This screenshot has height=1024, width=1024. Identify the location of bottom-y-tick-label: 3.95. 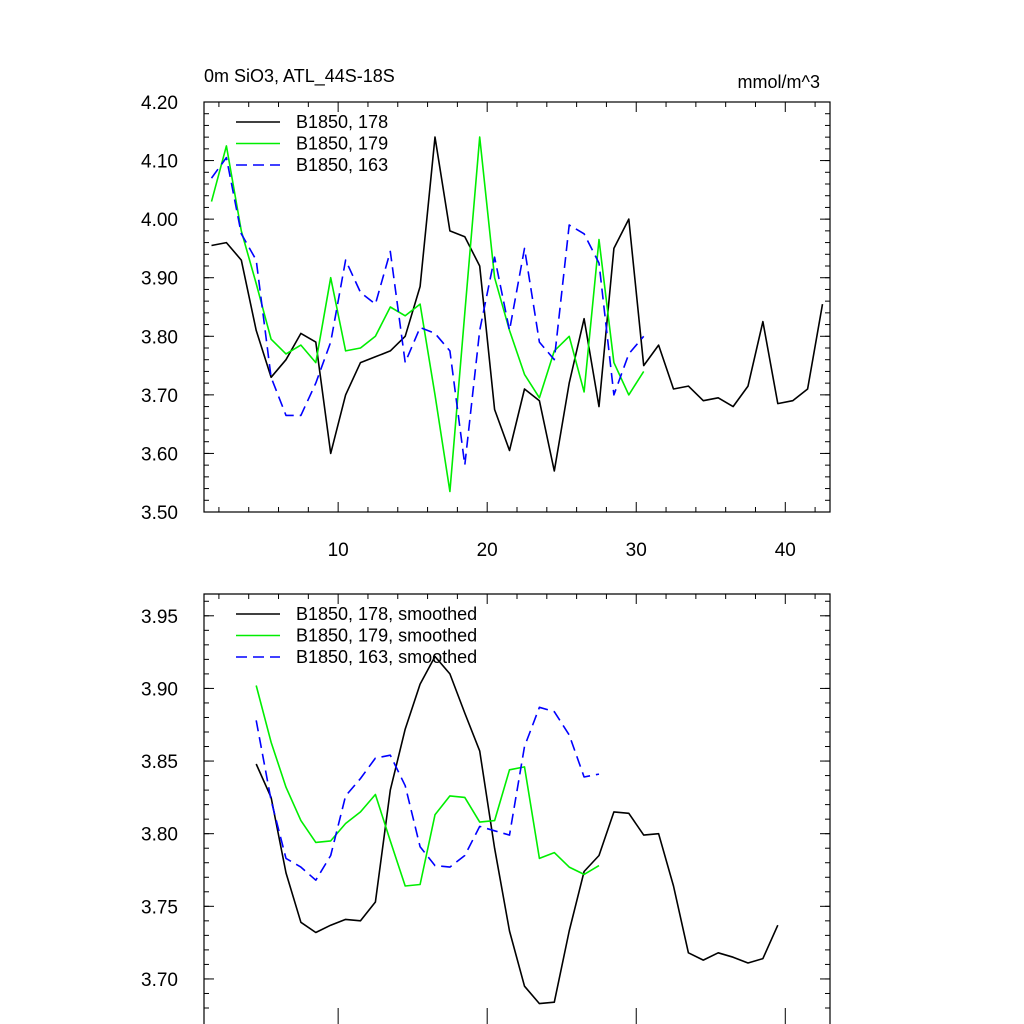
(159, 617).